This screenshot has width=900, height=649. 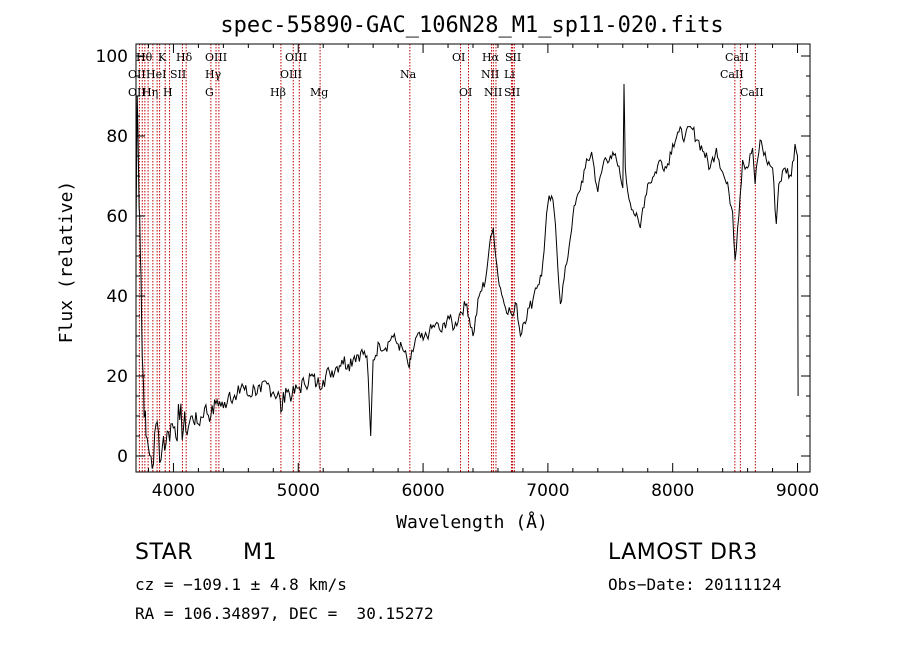 What do you see at coordinates (150, 92) in the screenshot?
I see `emission-line-label: Hη` at bounding box center [150, 92].